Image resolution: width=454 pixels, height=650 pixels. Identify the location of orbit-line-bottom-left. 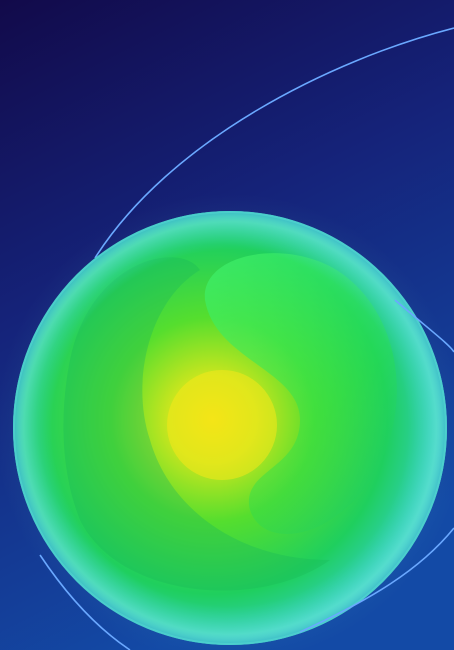
(85, 602).